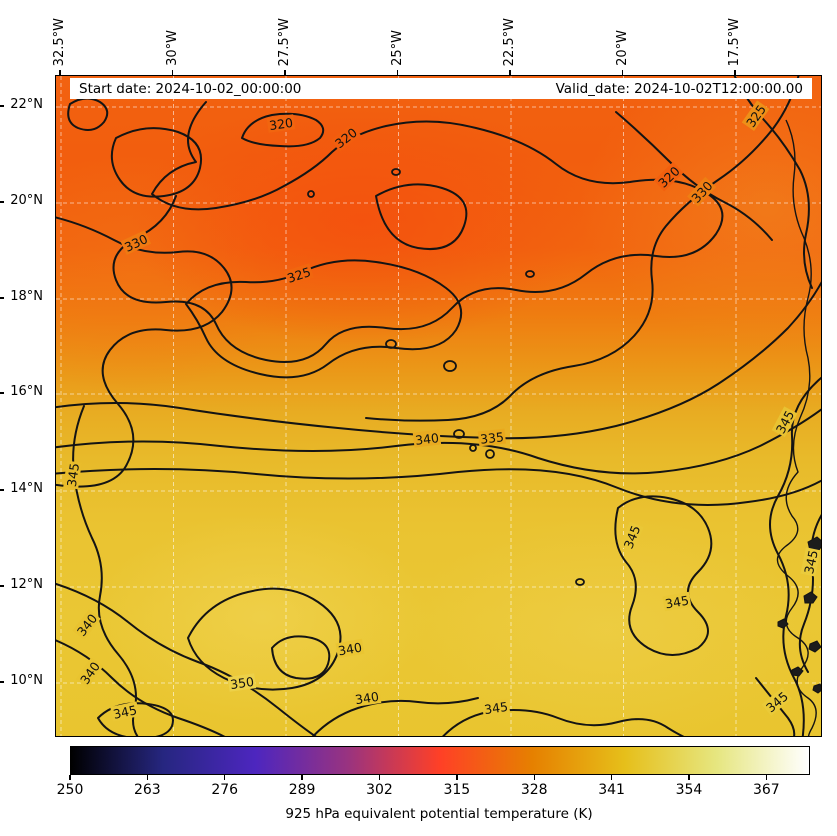 This screenshot has height=836, width=837. I want to click on start-date-text: Start date: 2024-10-02_00:00:00, so click(190, 88).